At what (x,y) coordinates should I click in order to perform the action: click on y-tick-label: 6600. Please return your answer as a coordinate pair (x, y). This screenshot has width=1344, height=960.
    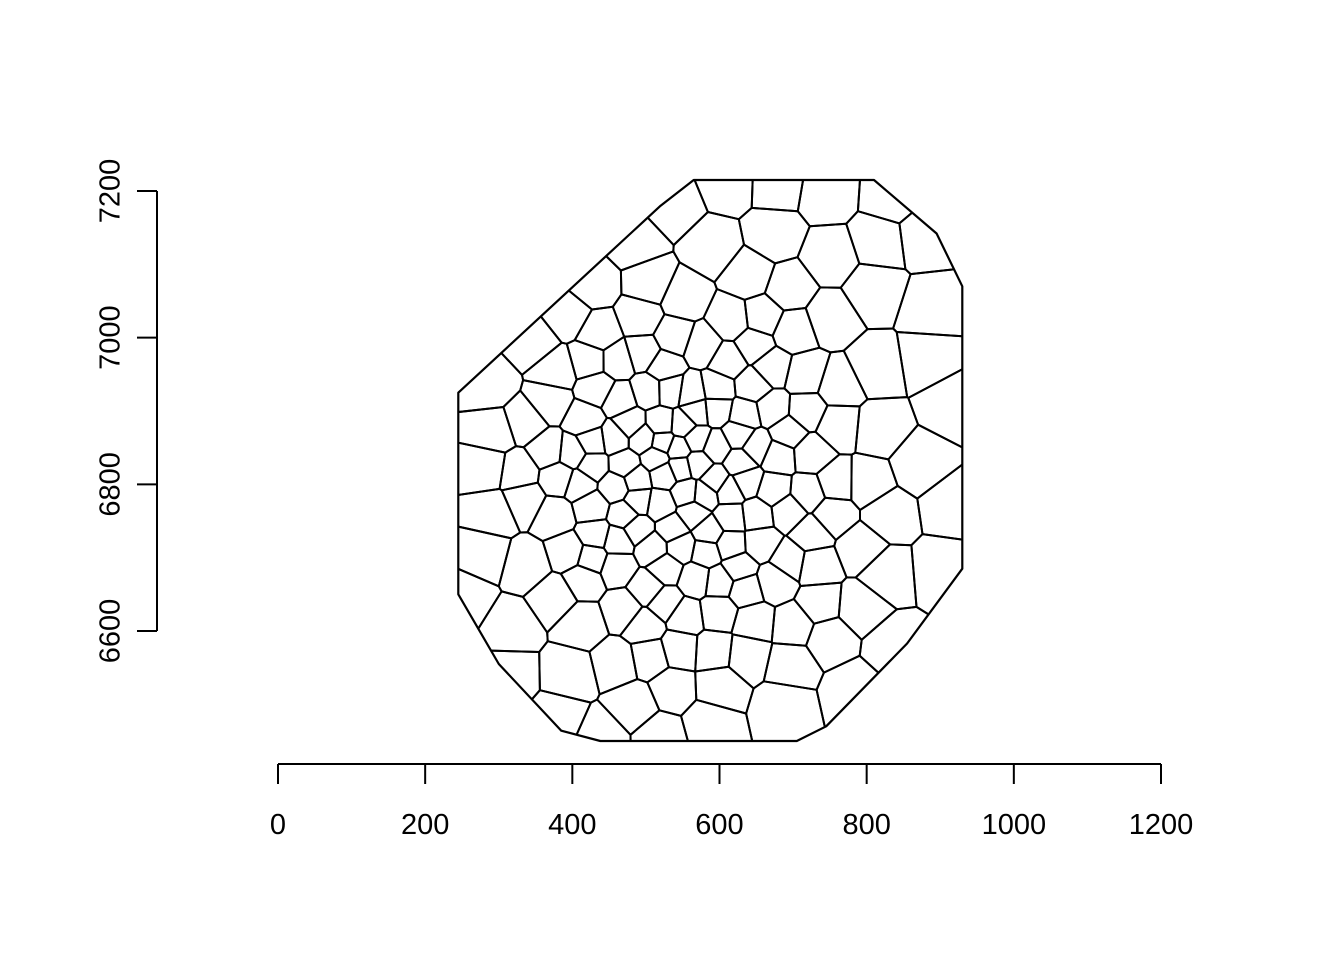
    Looking at the image, I should click on (111, 631).